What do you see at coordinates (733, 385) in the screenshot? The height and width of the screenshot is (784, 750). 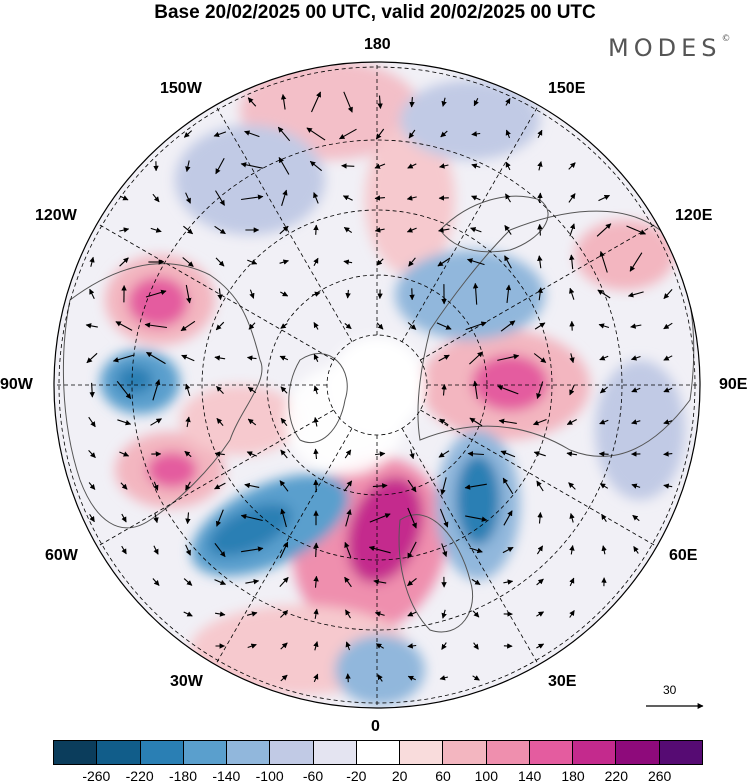 I see `label-90e: 90E` at bounding box center [733, 385].